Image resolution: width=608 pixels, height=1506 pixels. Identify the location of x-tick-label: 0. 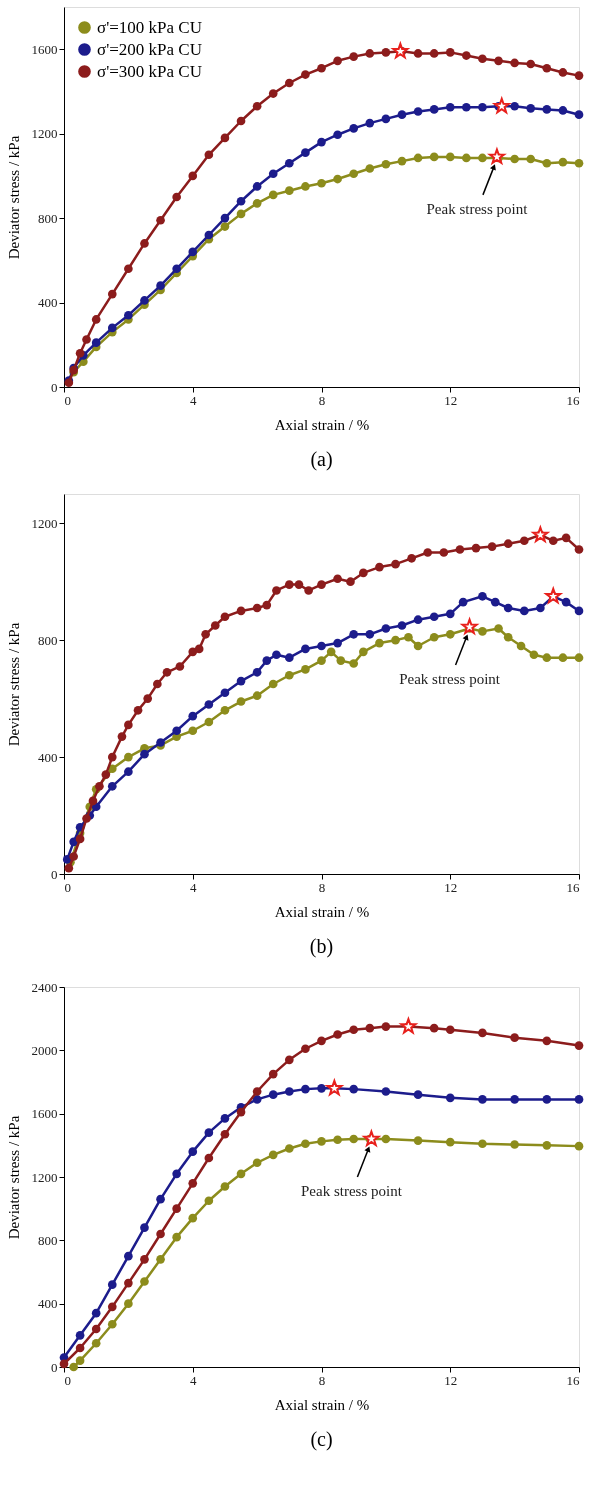
(67, 1380).